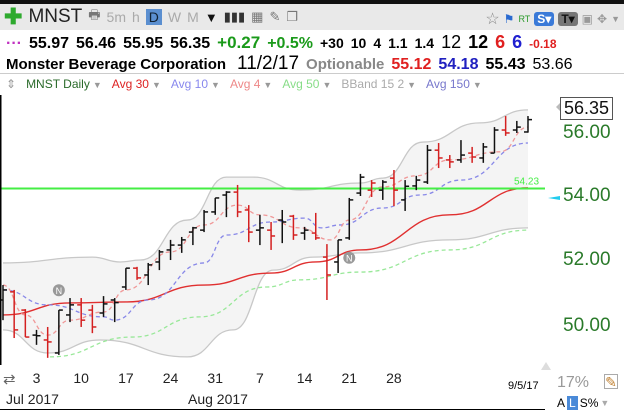  I want to click on quote-percent: +0.5%, so click(290, 43).